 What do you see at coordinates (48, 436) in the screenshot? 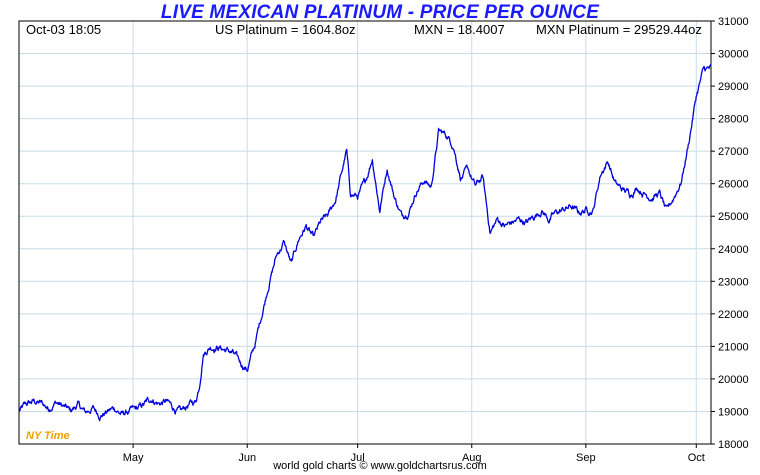
I see `timezone-label: NY Time` at bounding box center [48, 436].